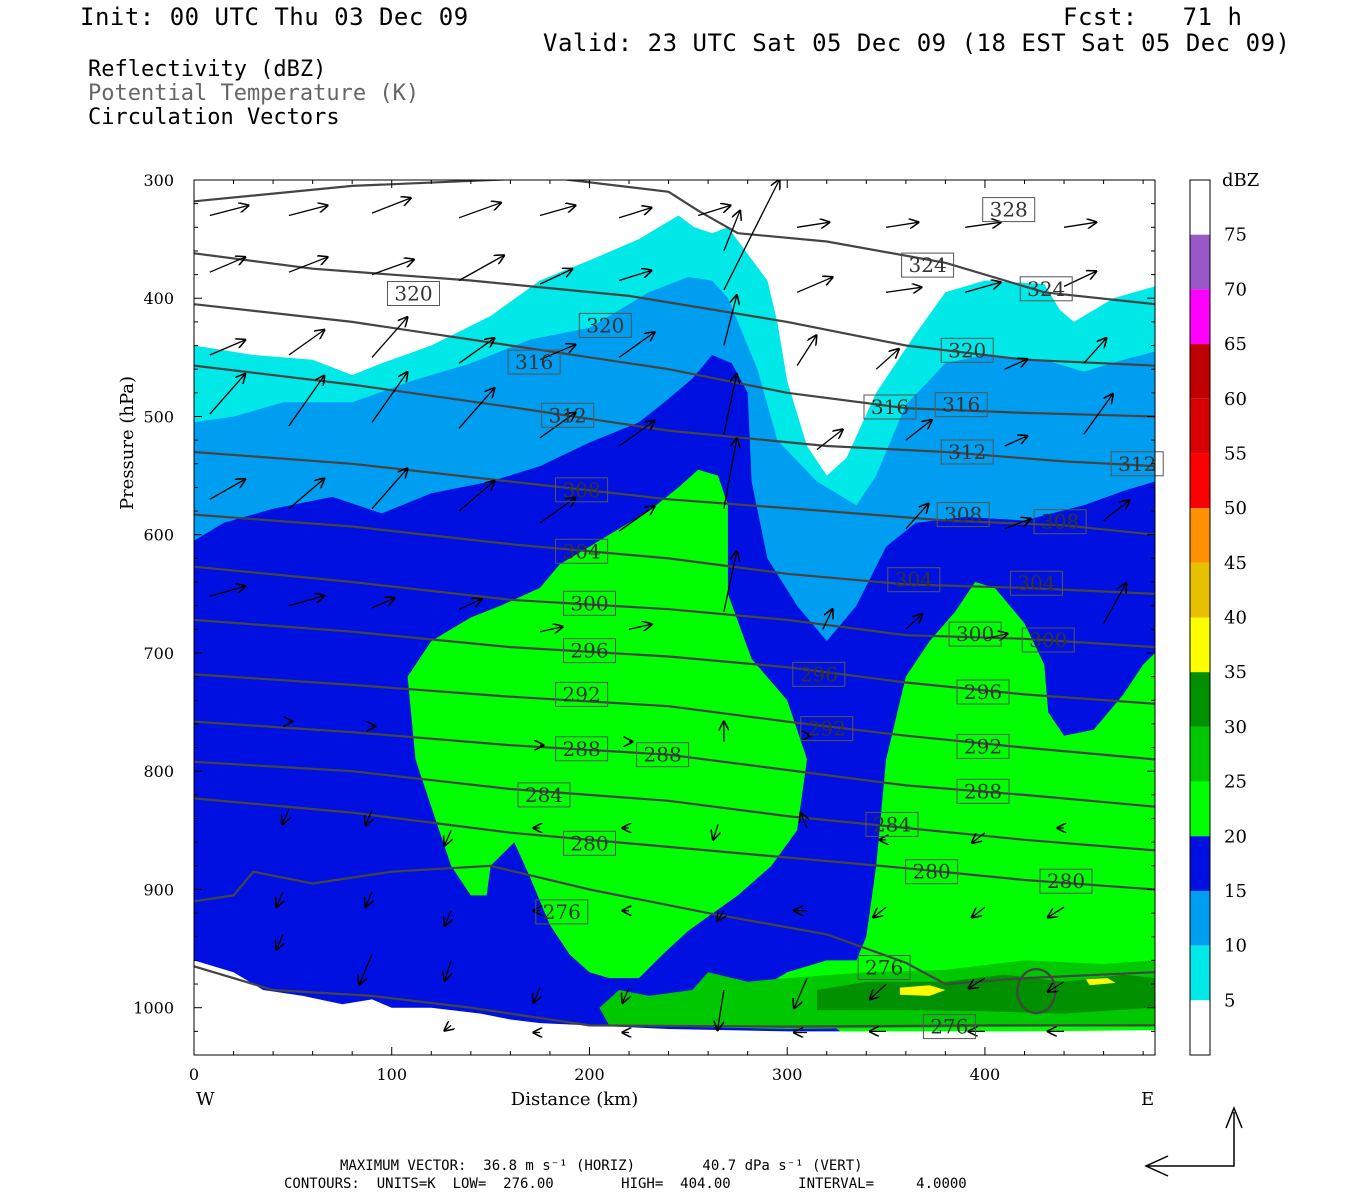 This screenshot has width=1350, height=1200. What do you see at coordinates (787, 1074) in the screenshot?
I see `x-tick-label: 300` at bounding box center [787, 1074].